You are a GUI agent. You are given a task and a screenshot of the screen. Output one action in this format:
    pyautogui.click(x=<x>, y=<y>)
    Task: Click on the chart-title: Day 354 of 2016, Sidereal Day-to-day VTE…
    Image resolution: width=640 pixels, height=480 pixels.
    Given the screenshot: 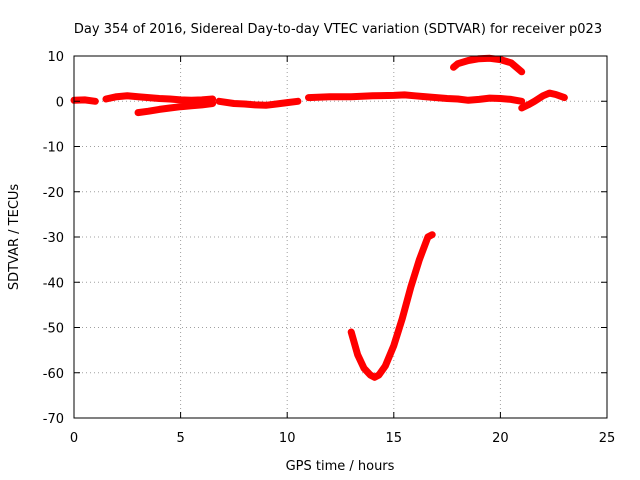 What is the action you would take?
    pyautogui.click(x=338, y=29)
    